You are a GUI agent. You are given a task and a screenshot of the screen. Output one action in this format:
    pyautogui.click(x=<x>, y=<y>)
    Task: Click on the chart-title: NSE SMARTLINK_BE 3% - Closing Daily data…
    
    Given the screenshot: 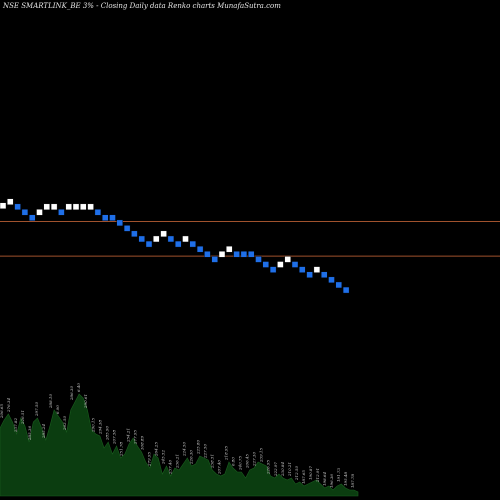 What is the action you would take?
    pyautogui.click(x=141, y=6)
    